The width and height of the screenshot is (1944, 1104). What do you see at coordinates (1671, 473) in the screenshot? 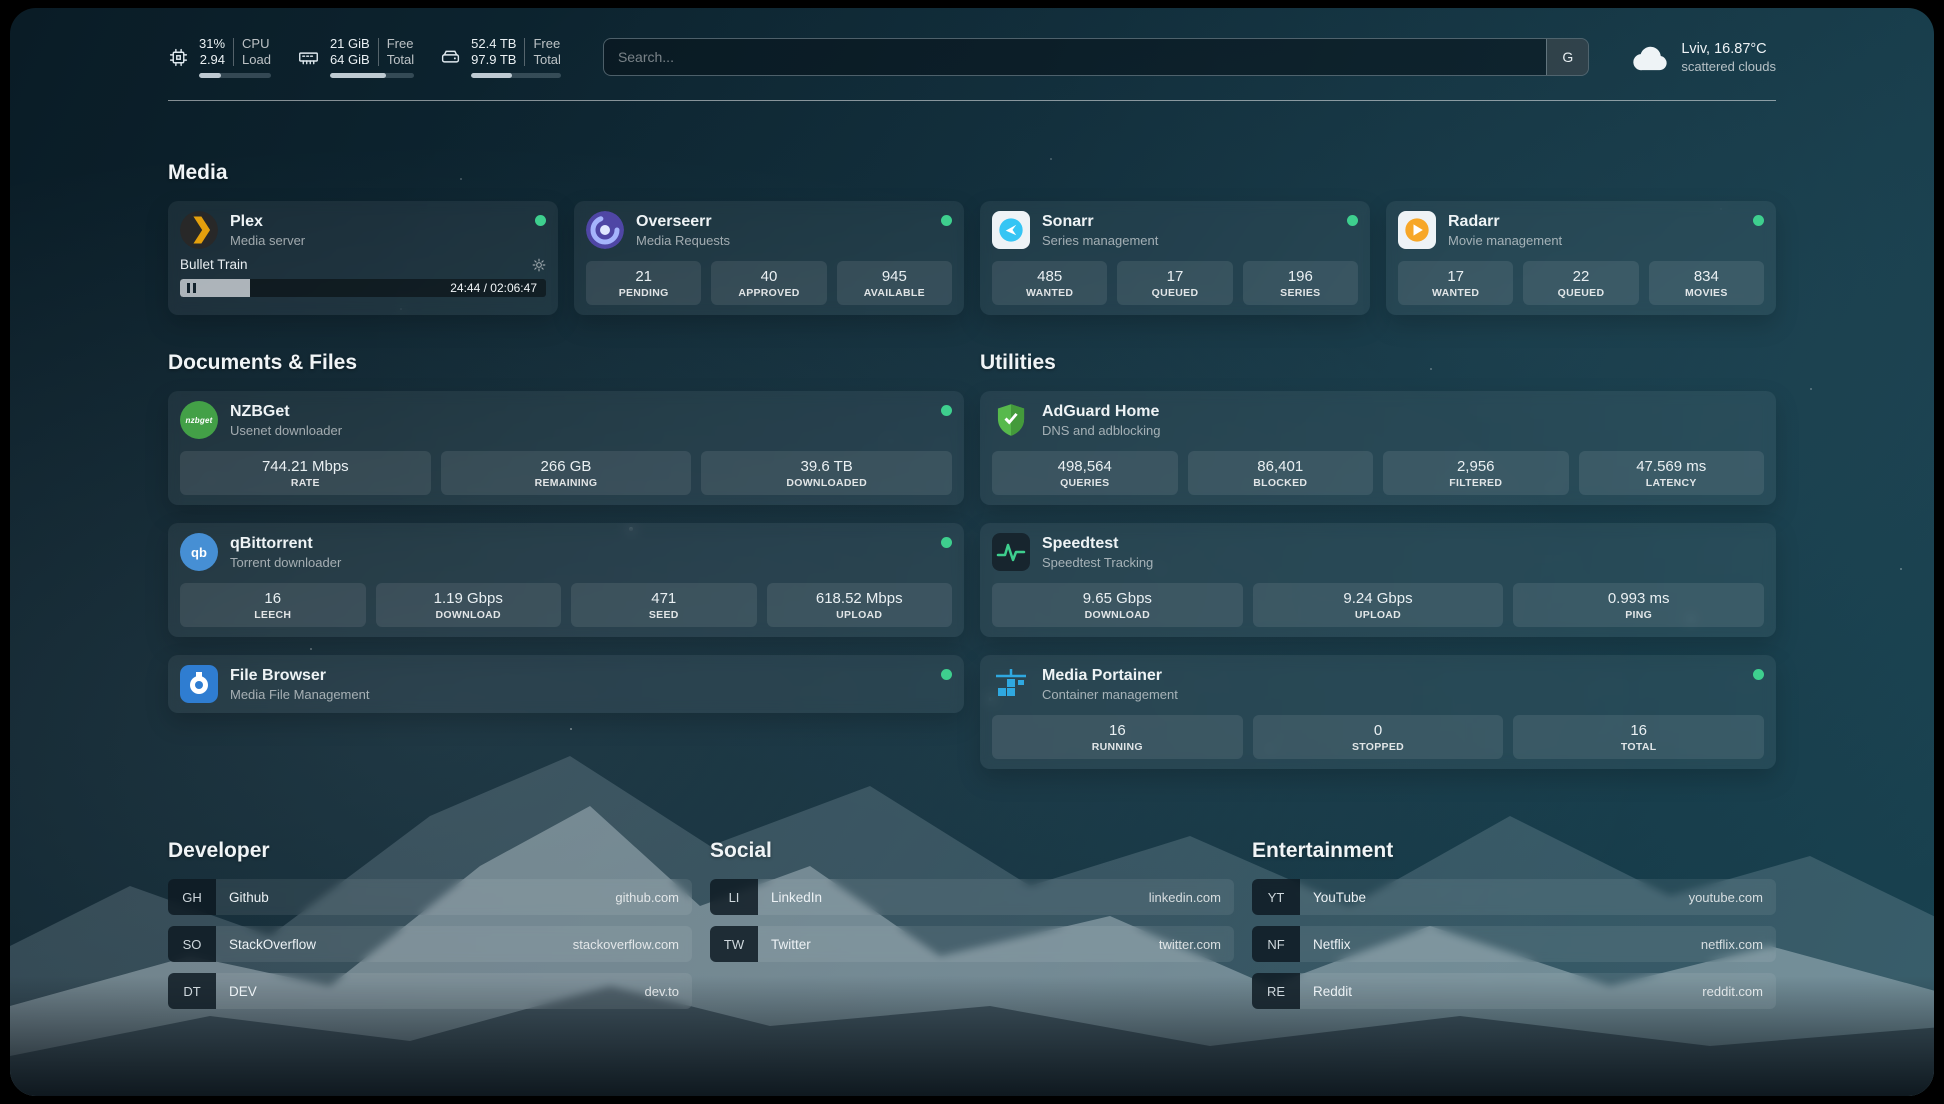
I see `stat-latency: 47.569 ms LATENCY` at bounding box center [1671, 473].